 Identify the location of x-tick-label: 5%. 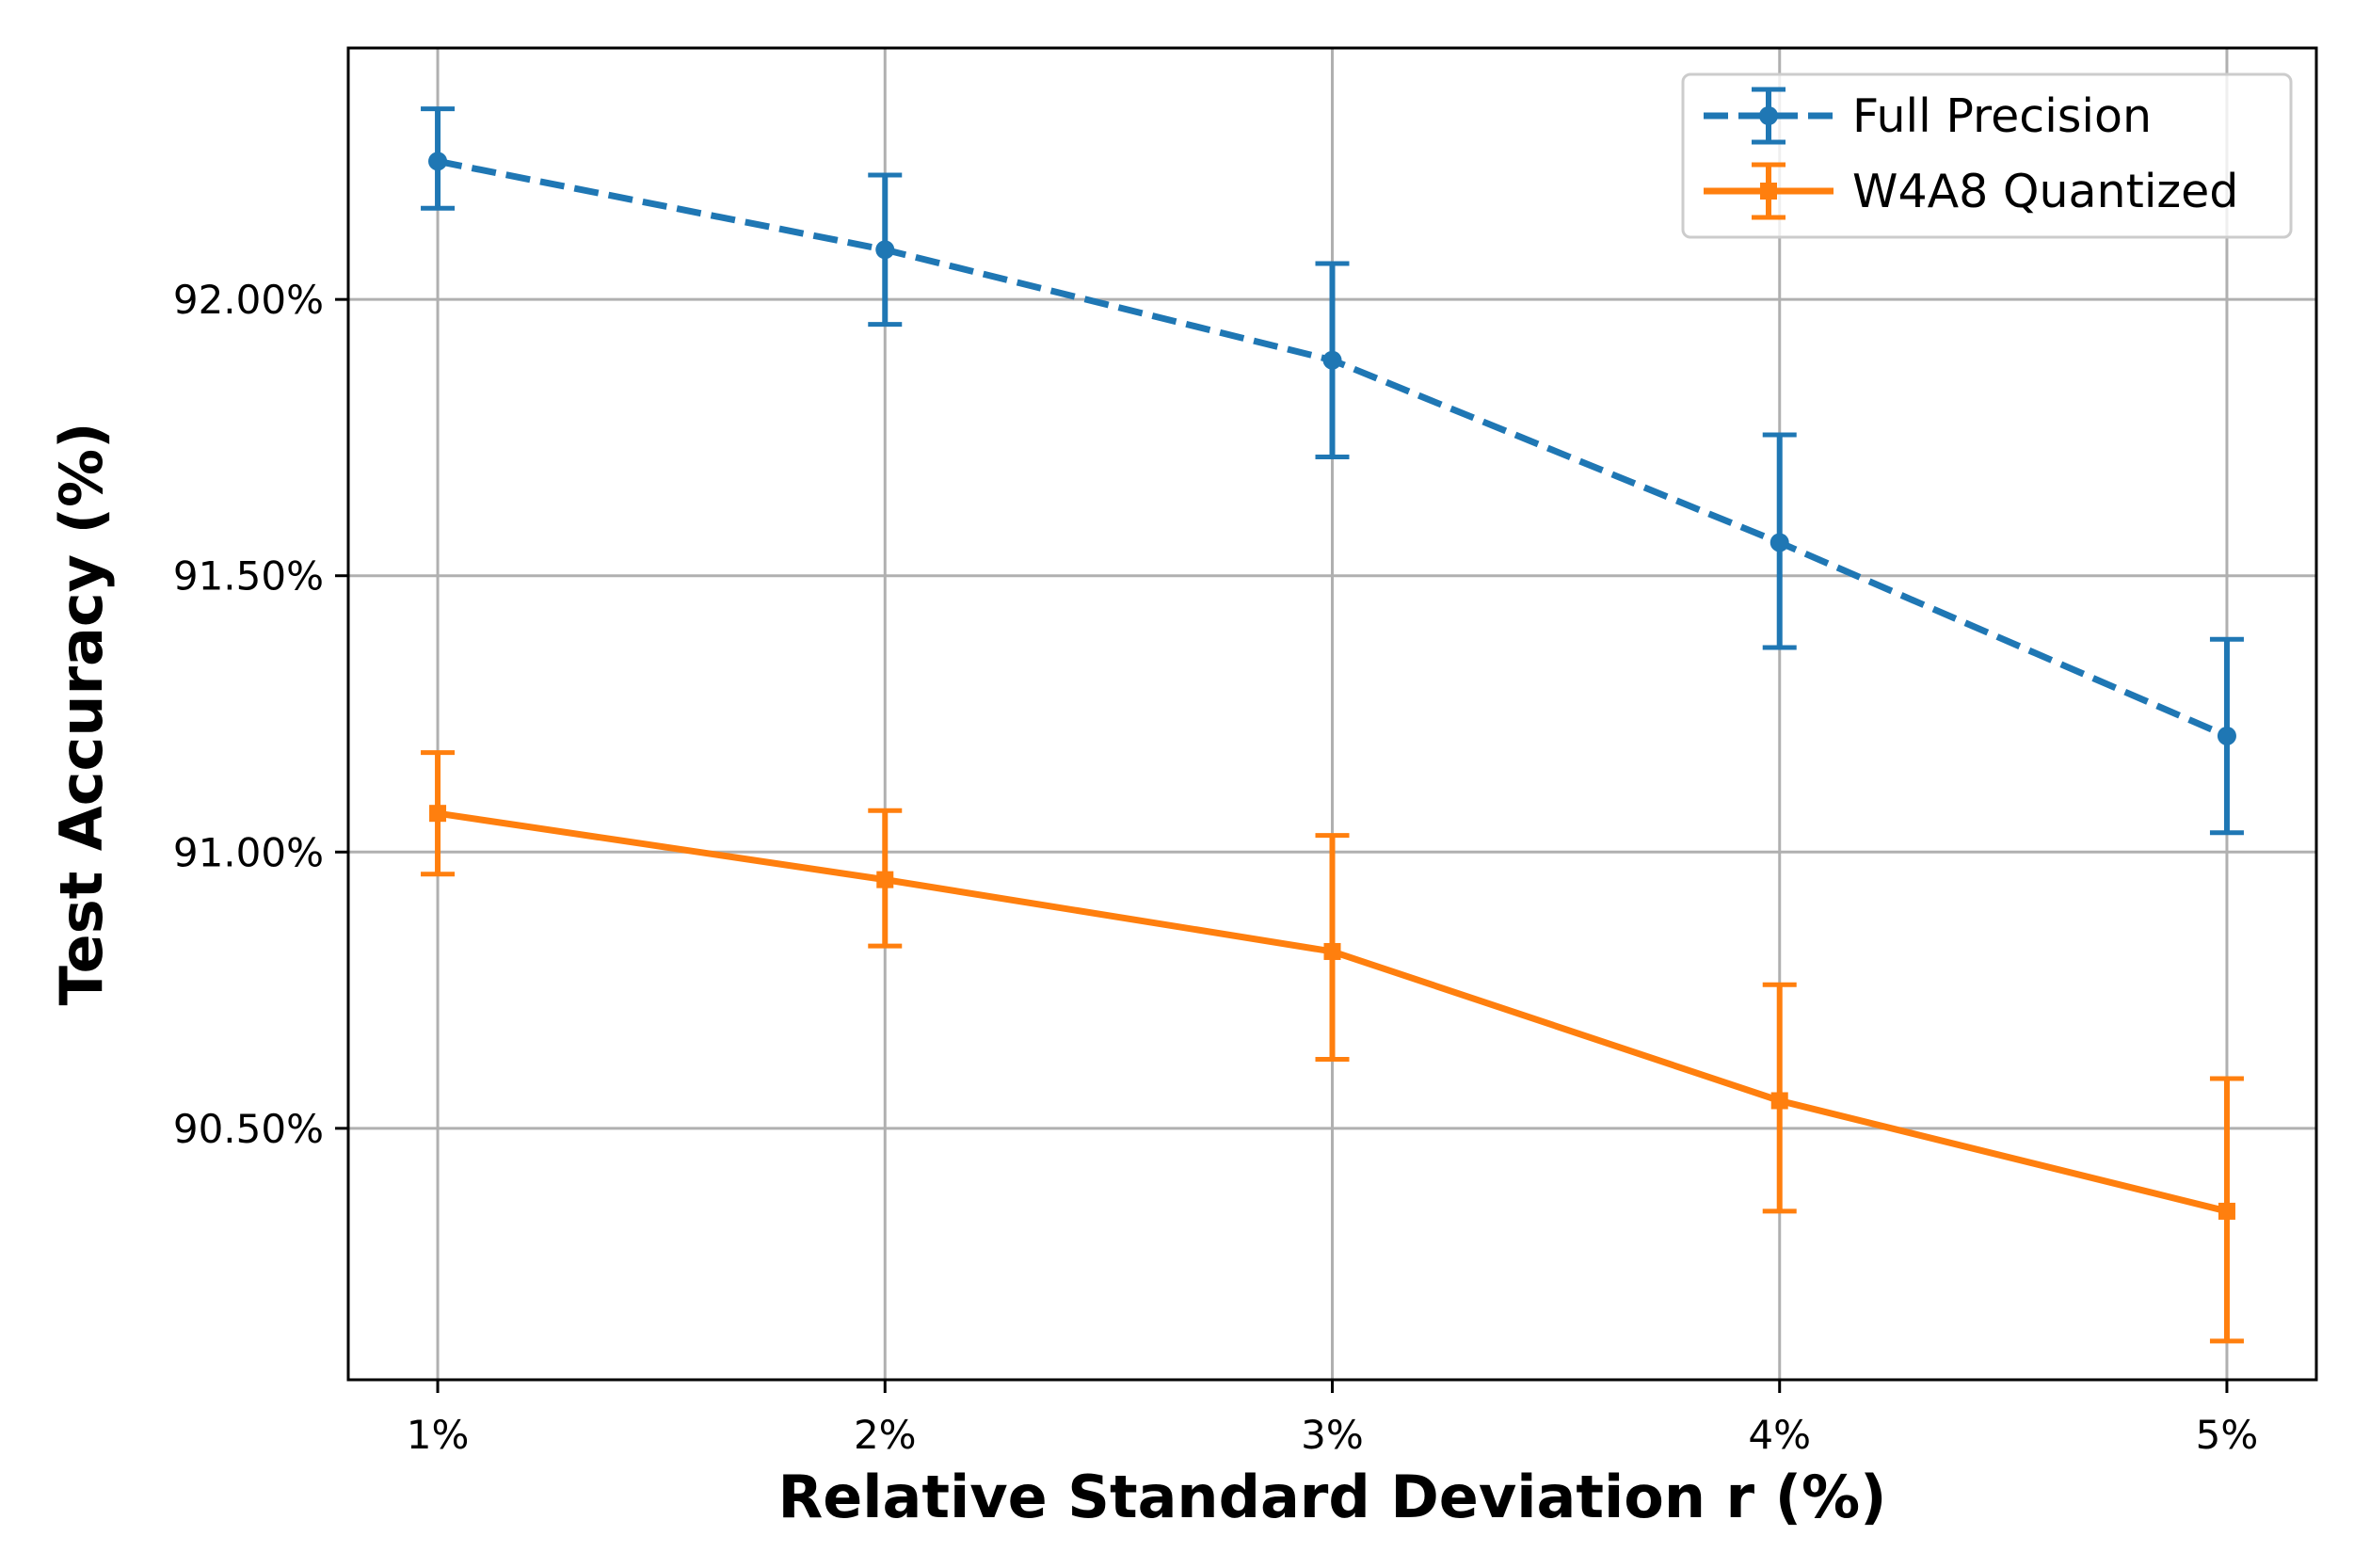
(2227, 1435).